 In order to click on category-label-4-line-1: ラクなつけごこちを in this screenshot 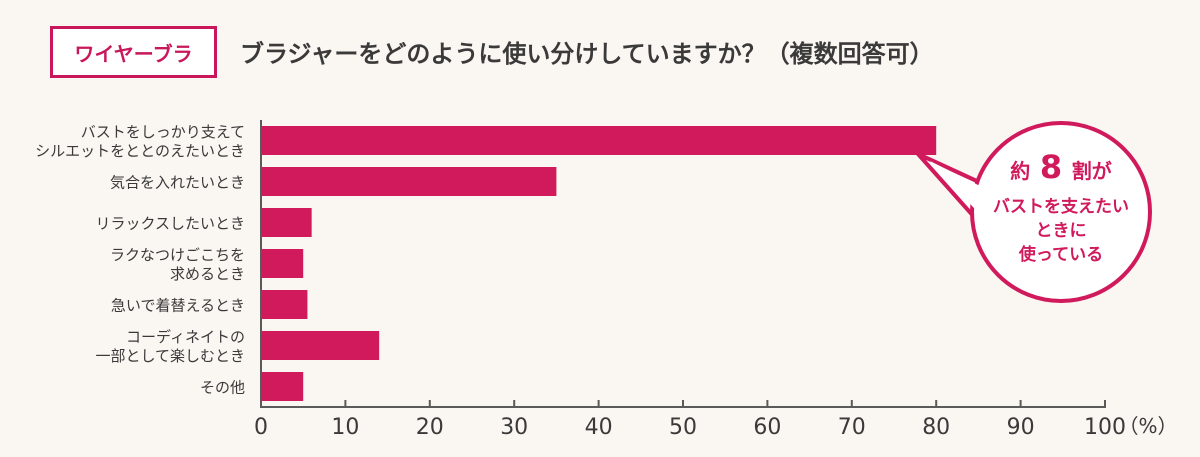, I will do `click(177, 255)`.